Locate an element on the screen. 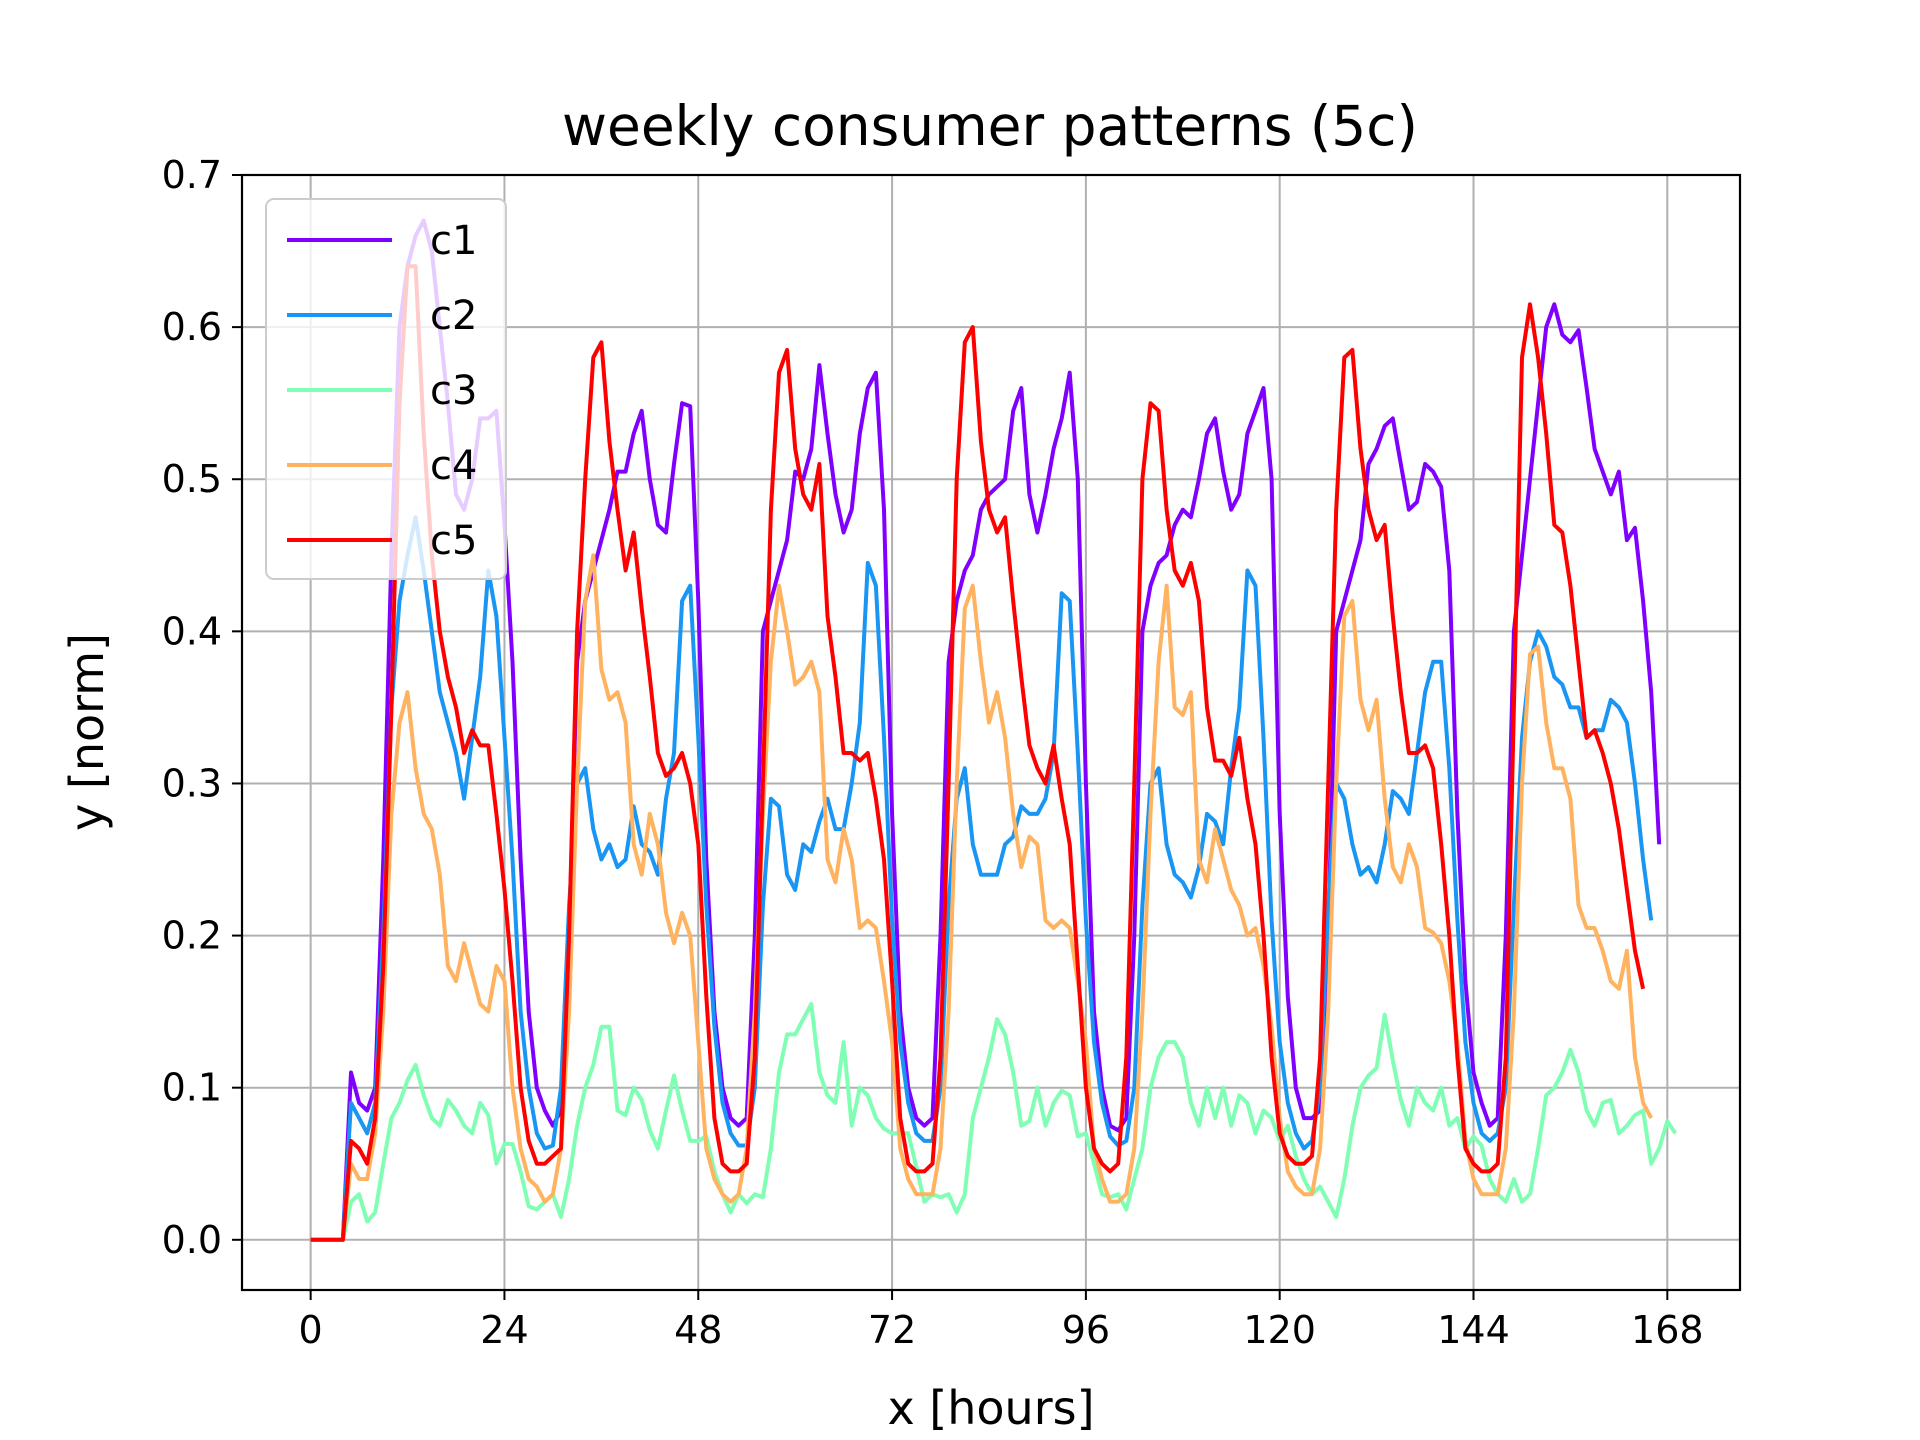 The width and height of the screenshot is (1920, 1440). y-tick-label: 0.6 is located at coordinates (192, 327).